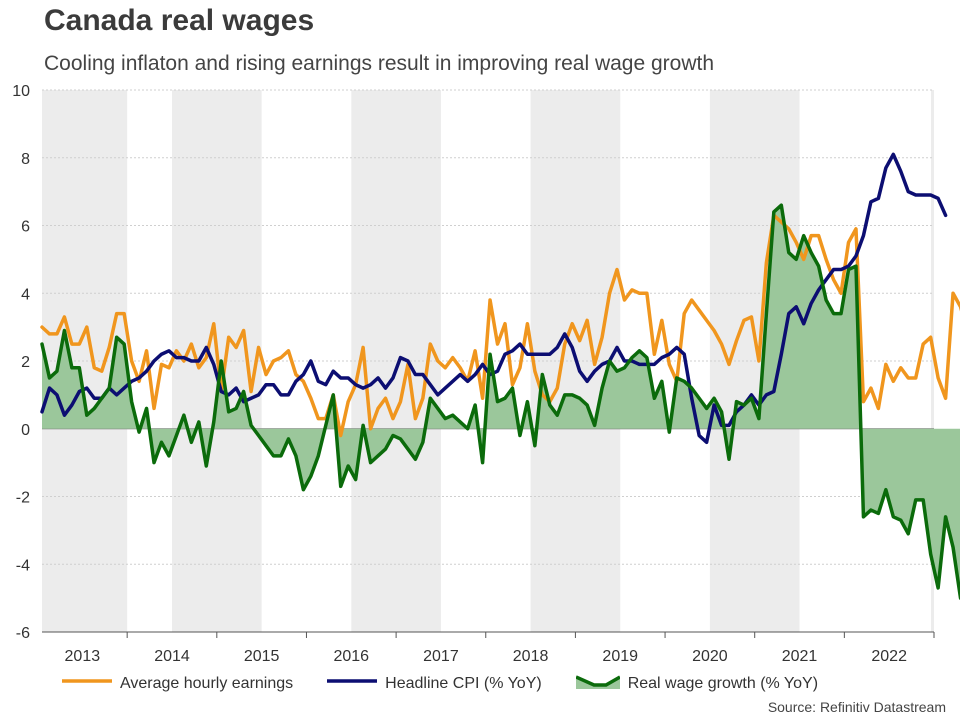 The height and width of the screenshot is (720, 960). Describe the element at coordinates (23, 498) in the screenshot. I see `y-tick-label: -2` at that location.